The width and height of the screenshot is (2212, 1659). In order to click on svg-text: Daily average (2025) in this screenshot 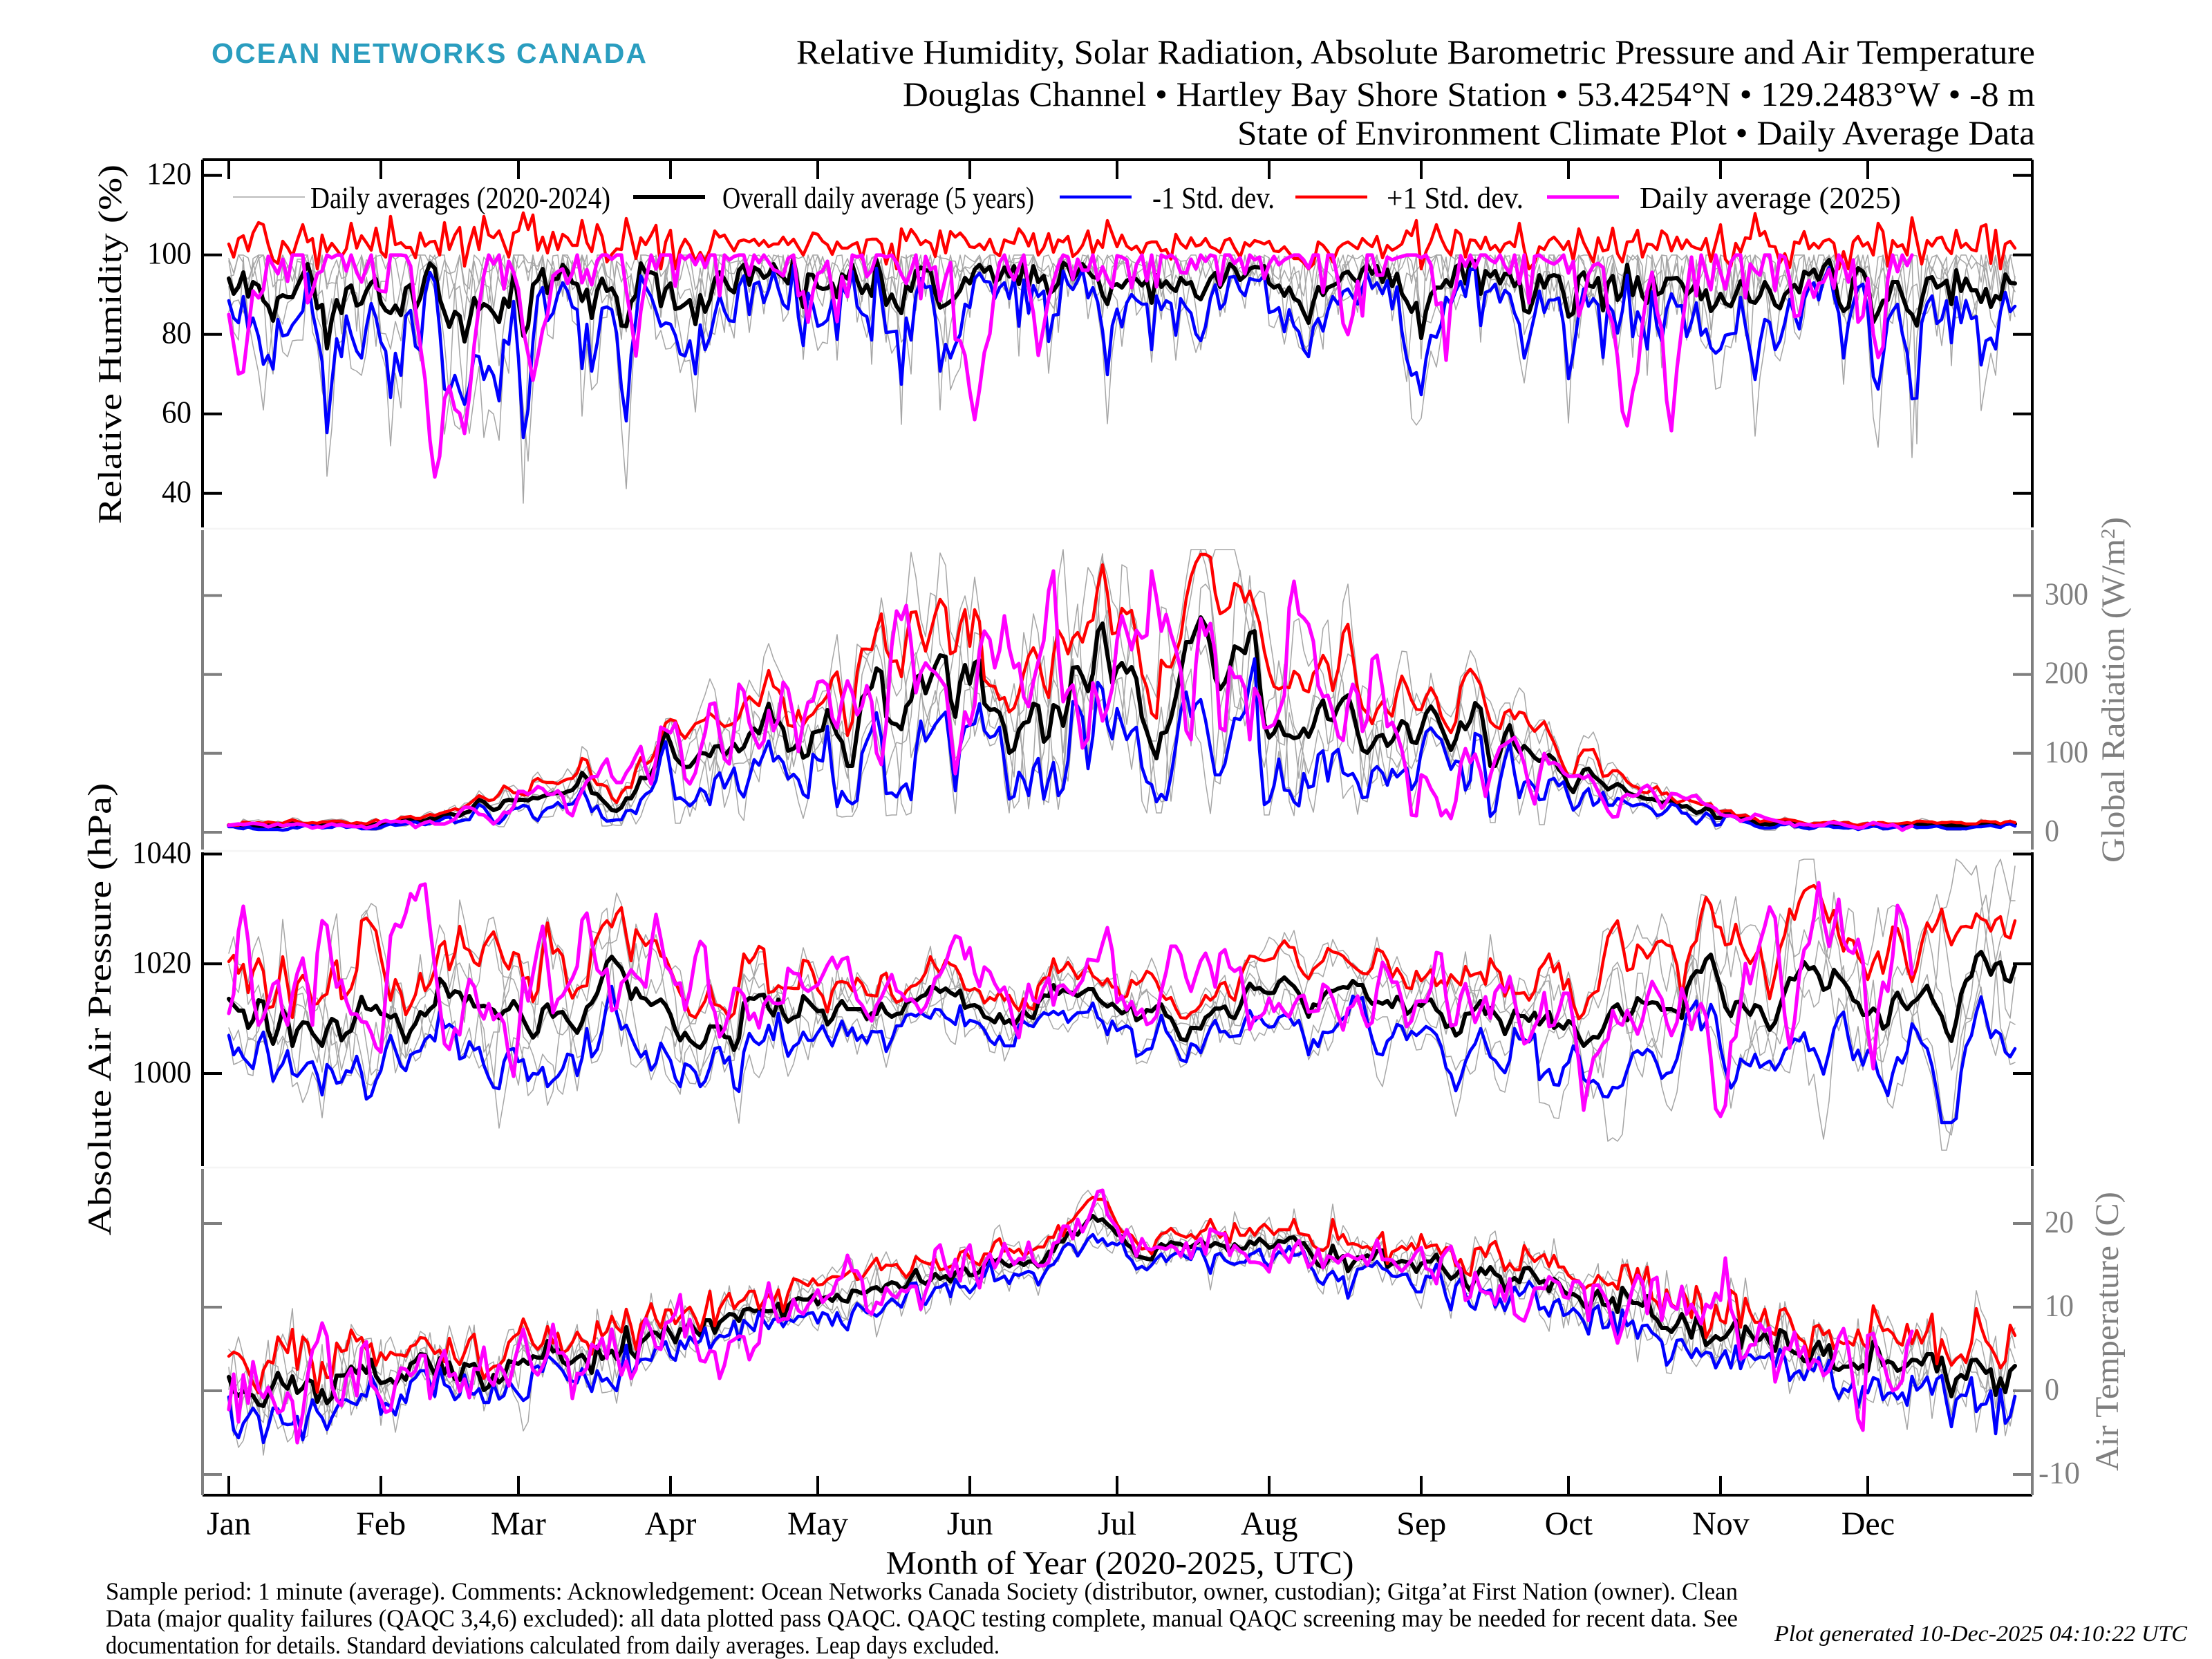, I will do `click(1770, 198)`.